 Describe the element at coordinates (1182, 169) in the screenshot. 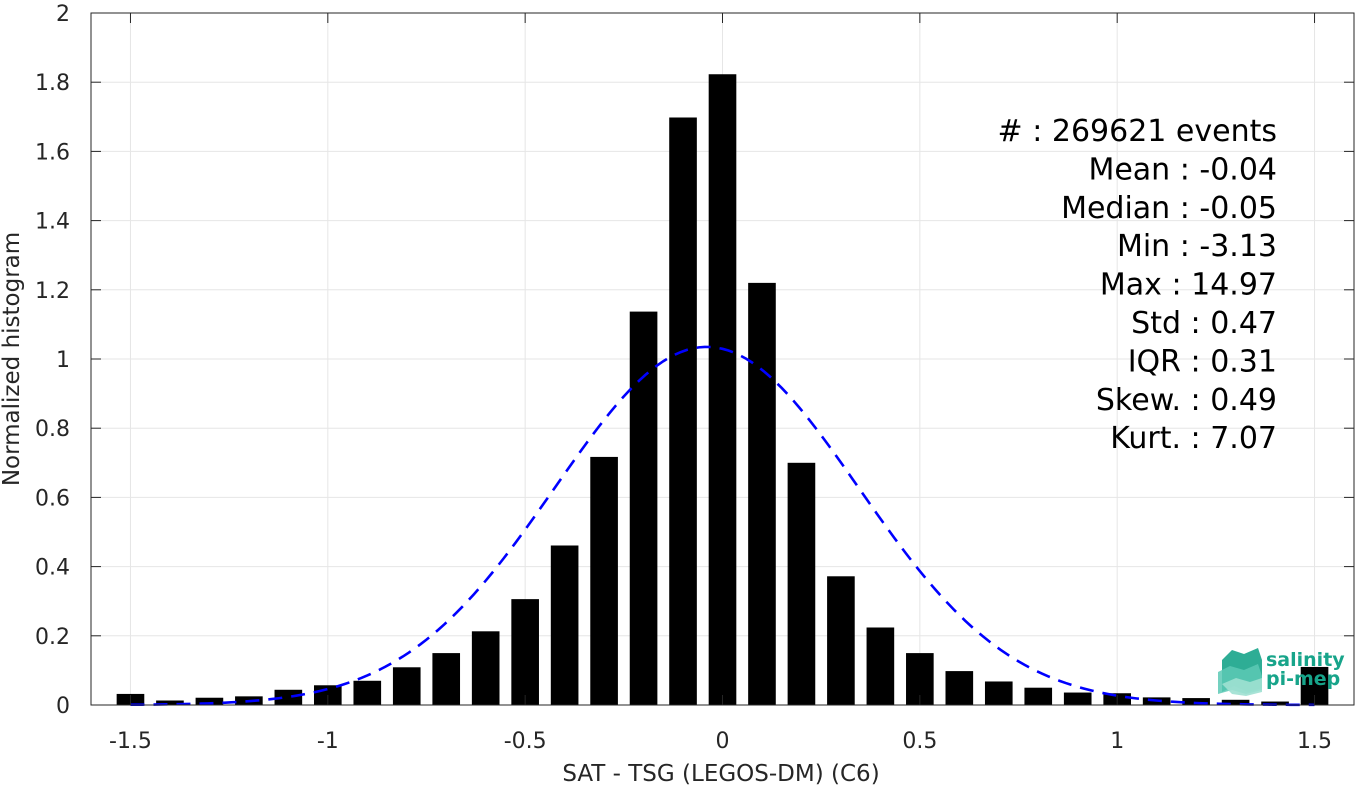

I see `stat-line: Mean : -0.04` at that location.